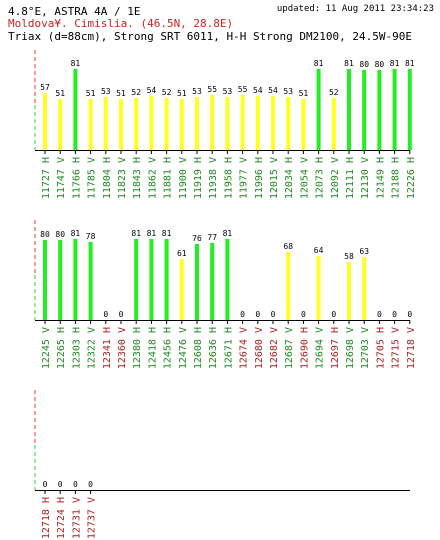 This screenshot has height=540, width=440. I want to click on frequency-label: 12188 H, so click(396, 178).